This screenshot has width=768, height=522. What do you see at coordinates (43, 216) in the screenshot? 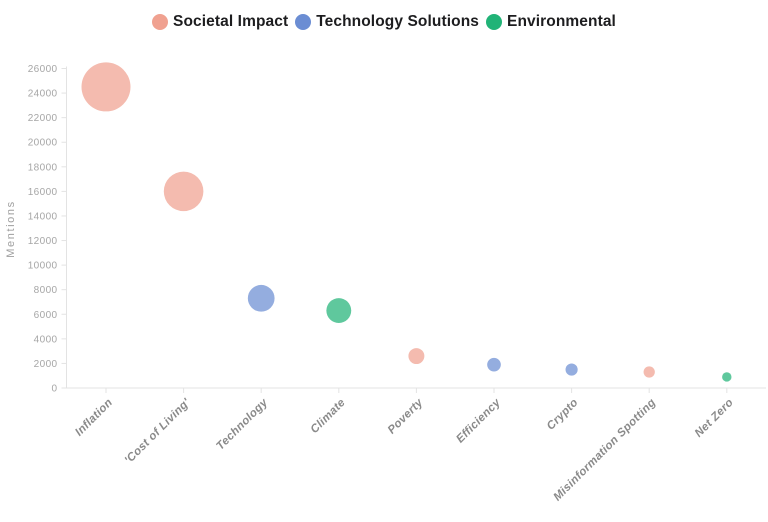
I see `y-tick-label: 14000` at bounding box center [43, 216].